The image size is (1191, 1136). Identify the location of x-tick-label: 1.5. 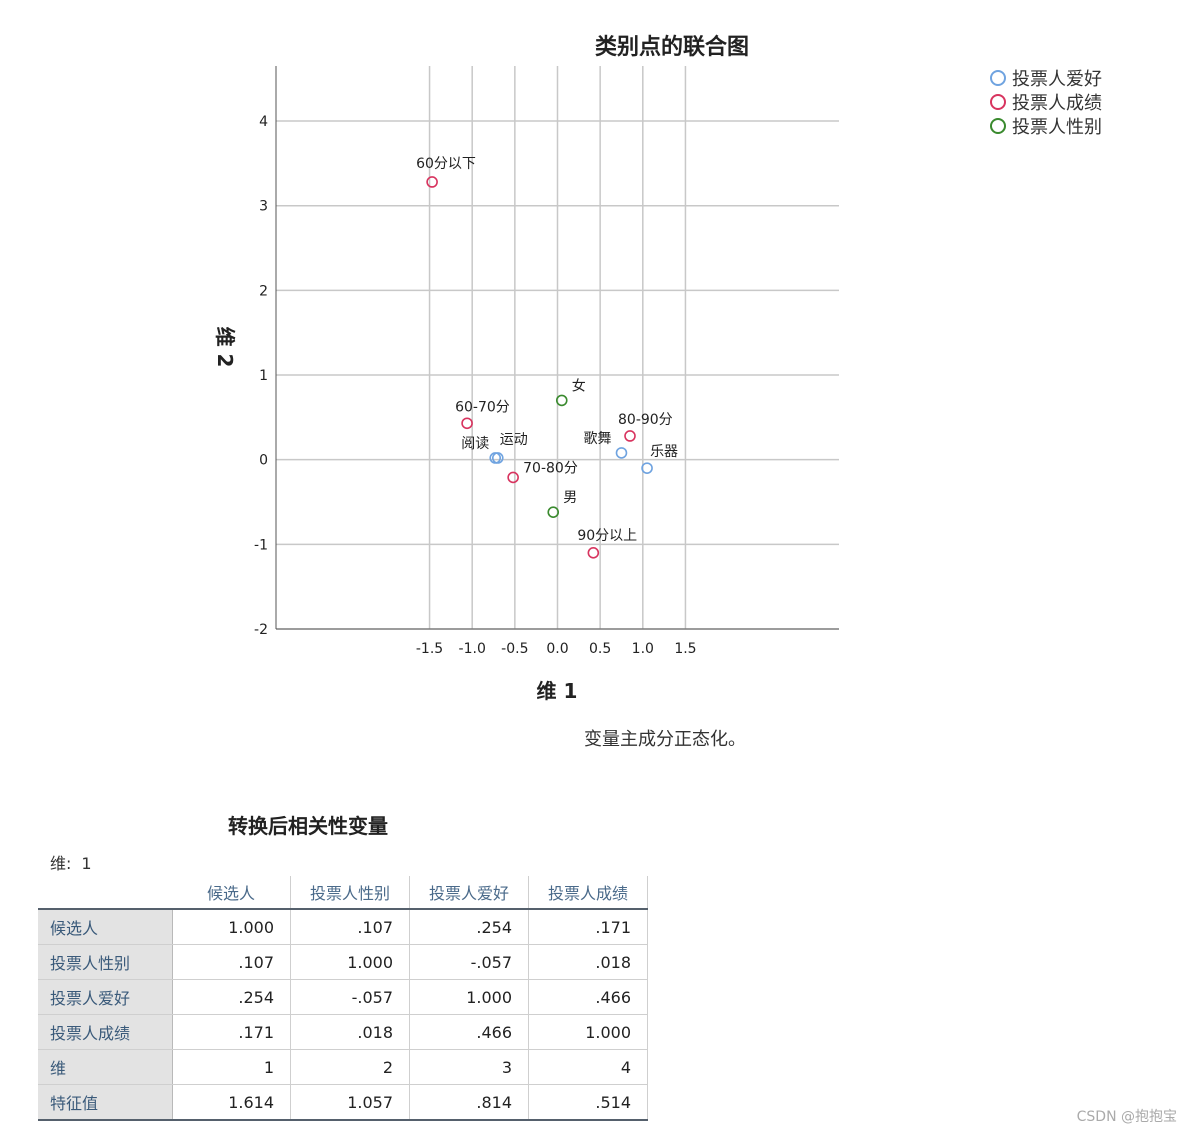
(685, 649).